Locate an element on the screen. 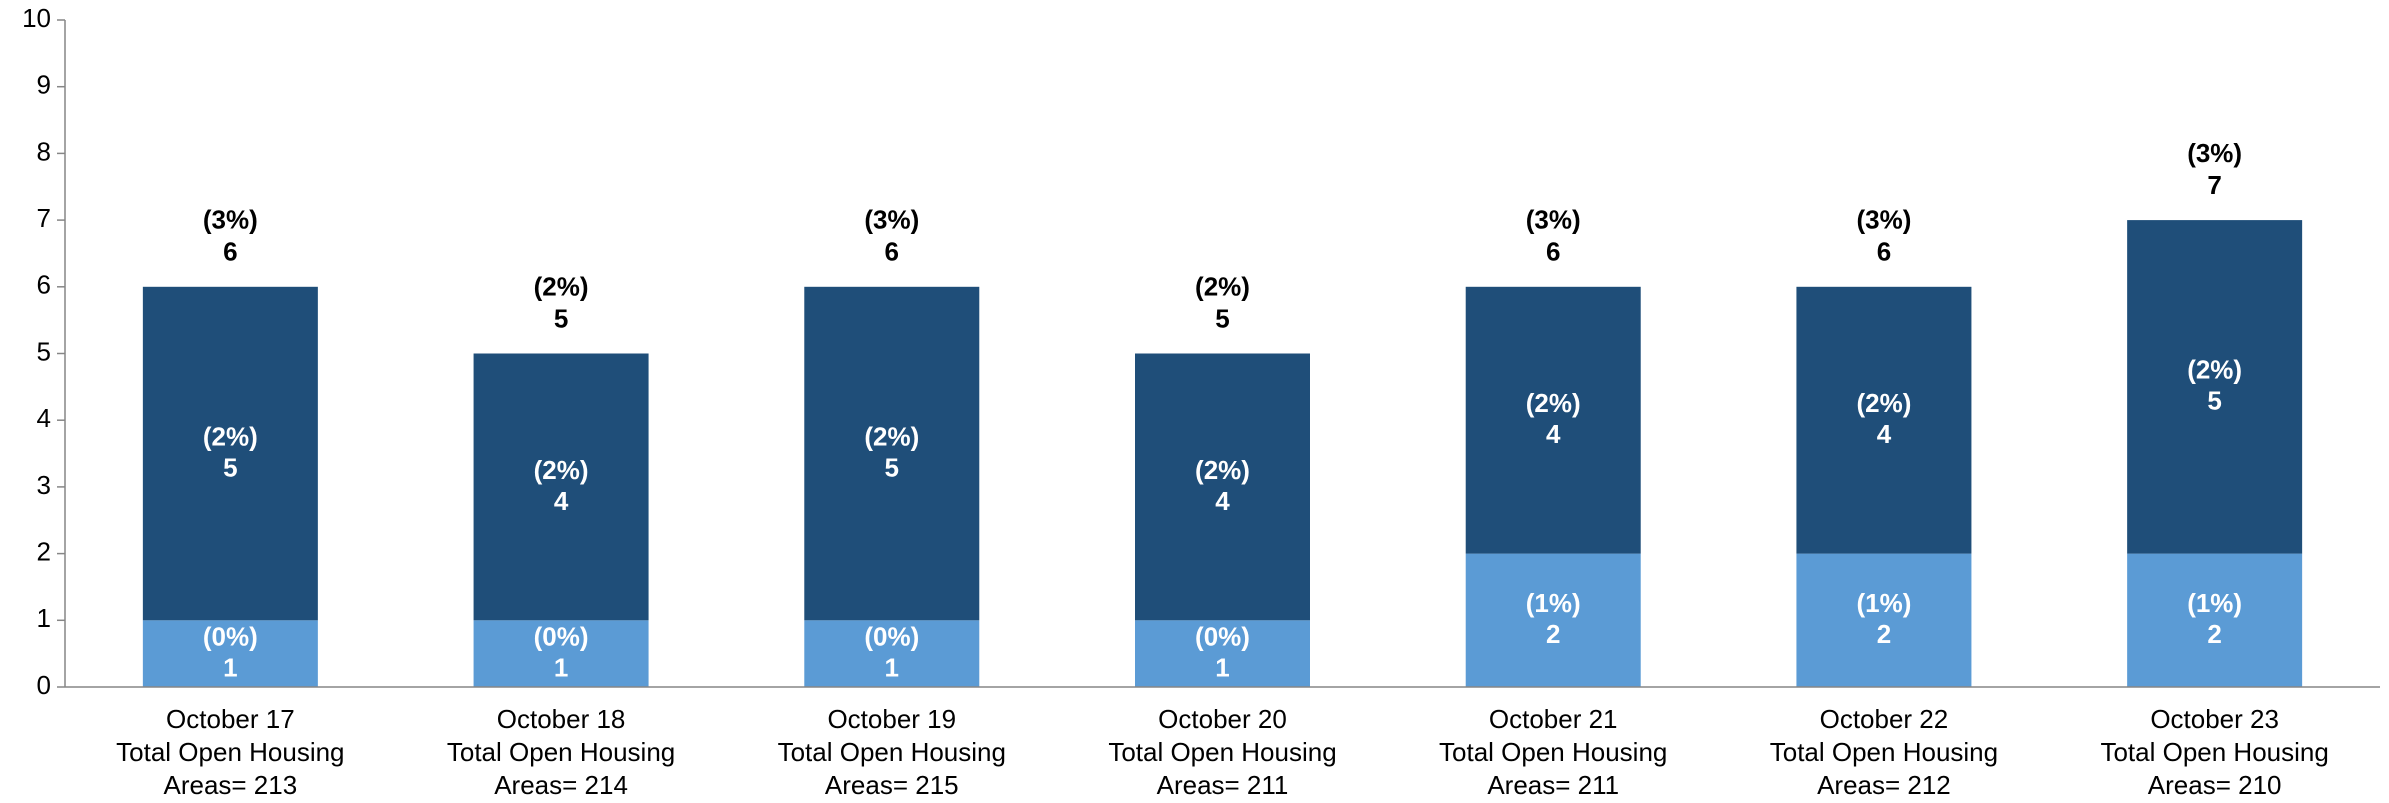 The height and width of the screenshot is (803, 2389). x-tick-label: Areas= 214 is located at coordinates (561, 785).